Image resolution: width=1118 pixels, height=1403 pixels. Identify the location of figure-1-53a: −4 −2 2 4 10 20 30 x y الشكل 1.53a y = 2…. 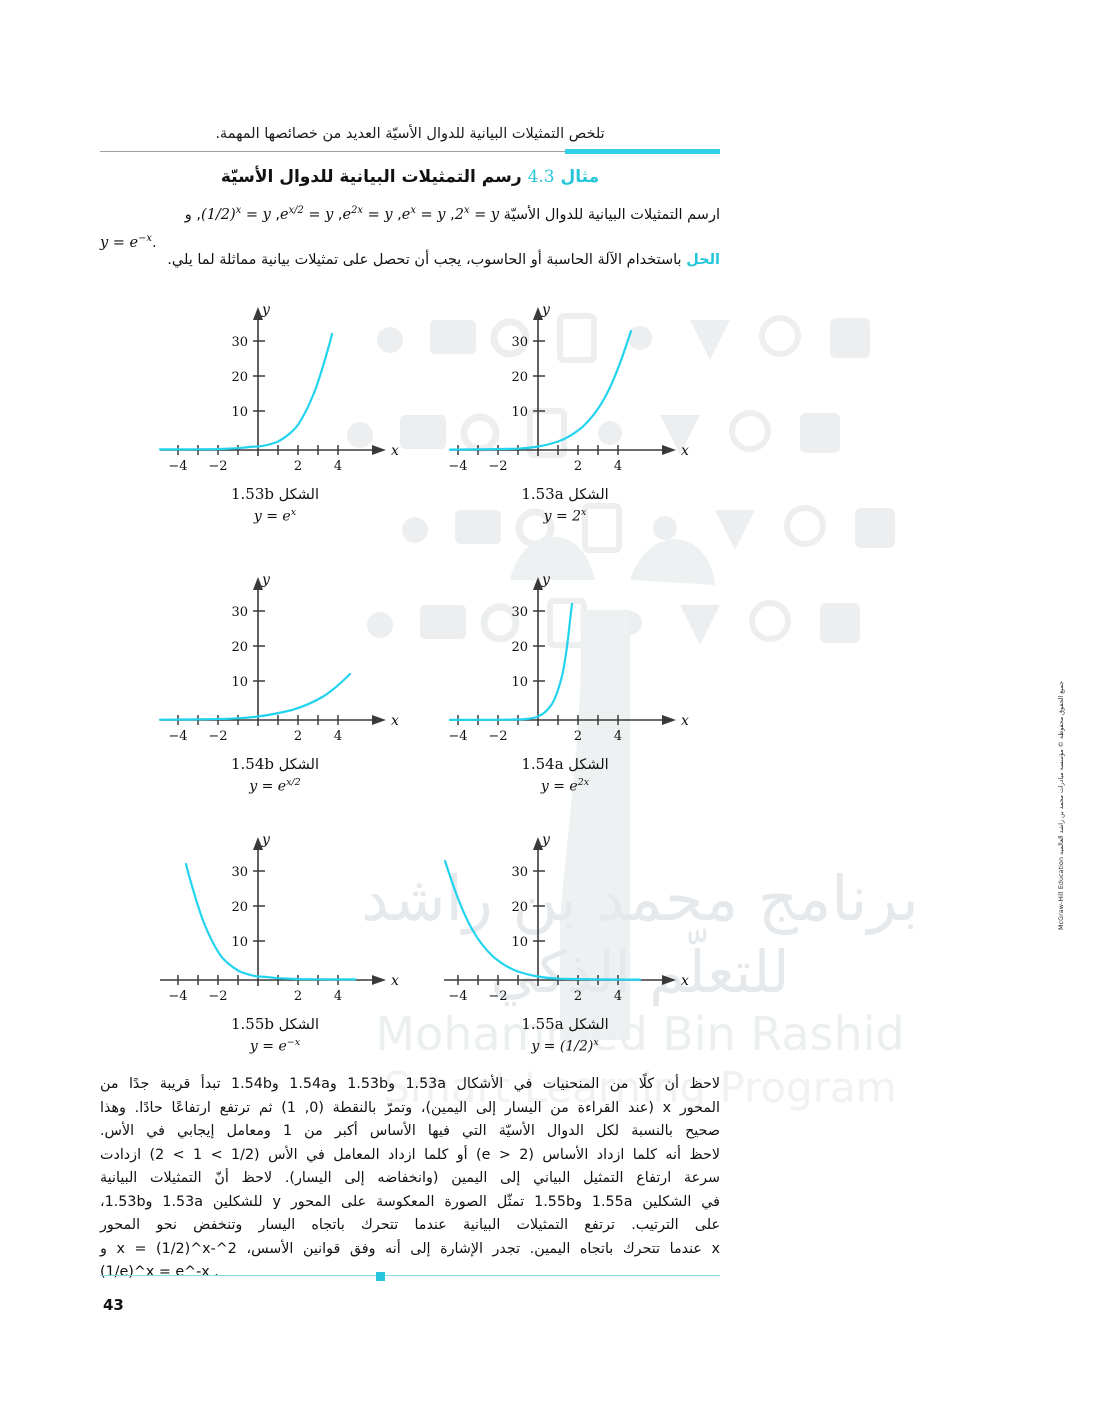
(565, 411).